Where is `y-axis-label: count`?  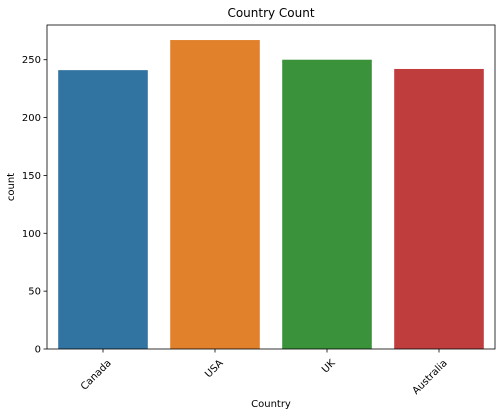 y-axis-label: count is located at coordinates (11, 187).